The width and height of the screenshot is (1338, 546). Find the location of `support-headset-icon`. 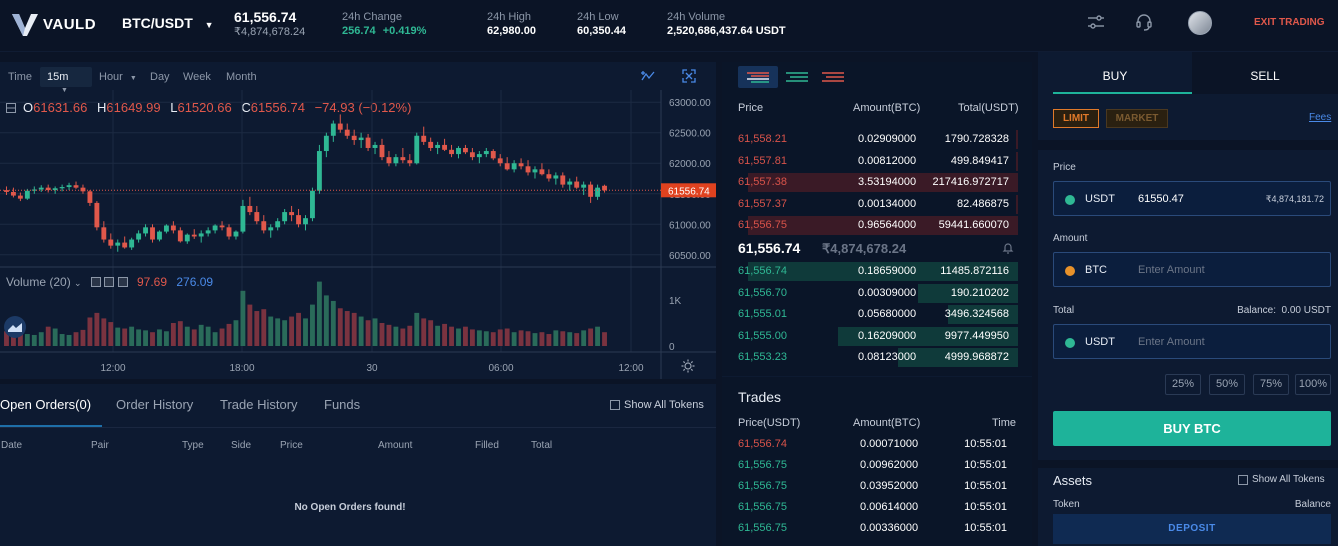

support-headset-icon is located at coordinates (1144, 22).